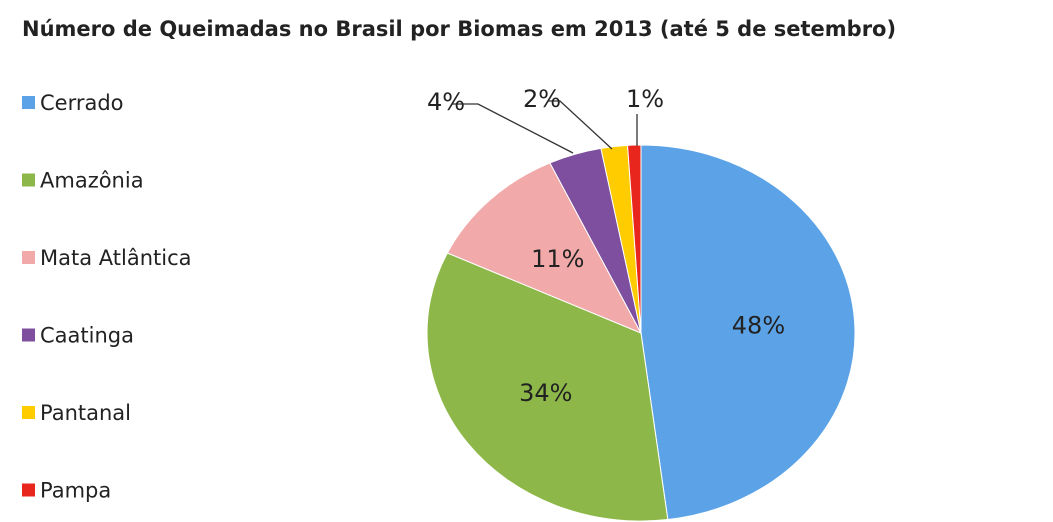 The image size is (1053, 522). Describe the element at coordinates (446, 102) in the screenshot. I see `data-label: 4%` at that location.